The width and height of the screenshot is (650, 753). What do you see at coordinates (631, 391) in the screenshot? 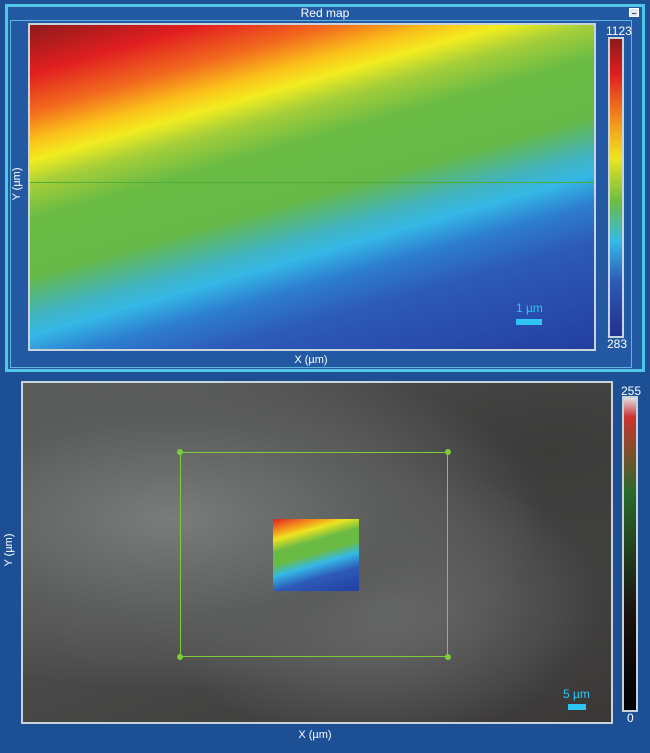
I see `colorbar-max: 255` at bounding box center [631, 391].